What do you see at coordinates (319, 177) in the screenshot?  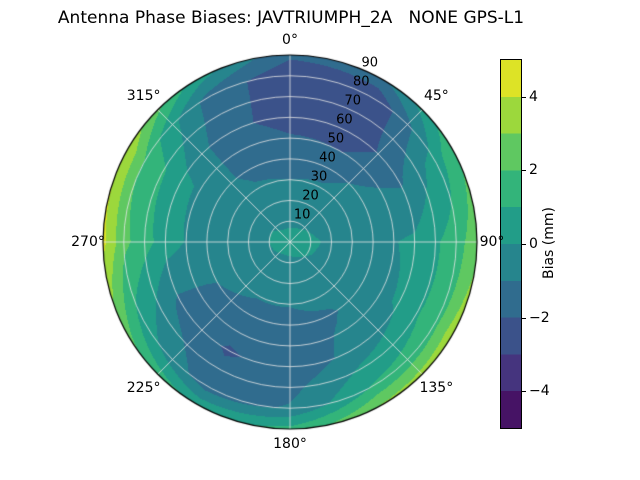 I see `r-tick-label: 30` at bounding box center [319, 177].